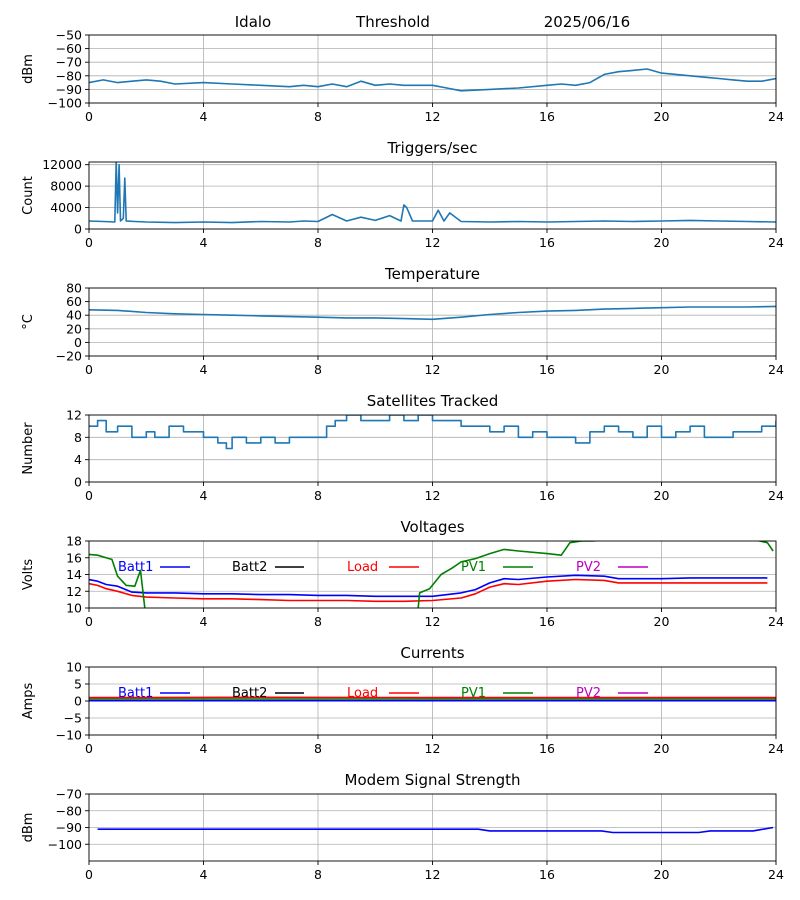  What do you see at coordinates (69, 75) in the screenshot?
I see `y-tick-label: −80` at bounding box center [69, 75].